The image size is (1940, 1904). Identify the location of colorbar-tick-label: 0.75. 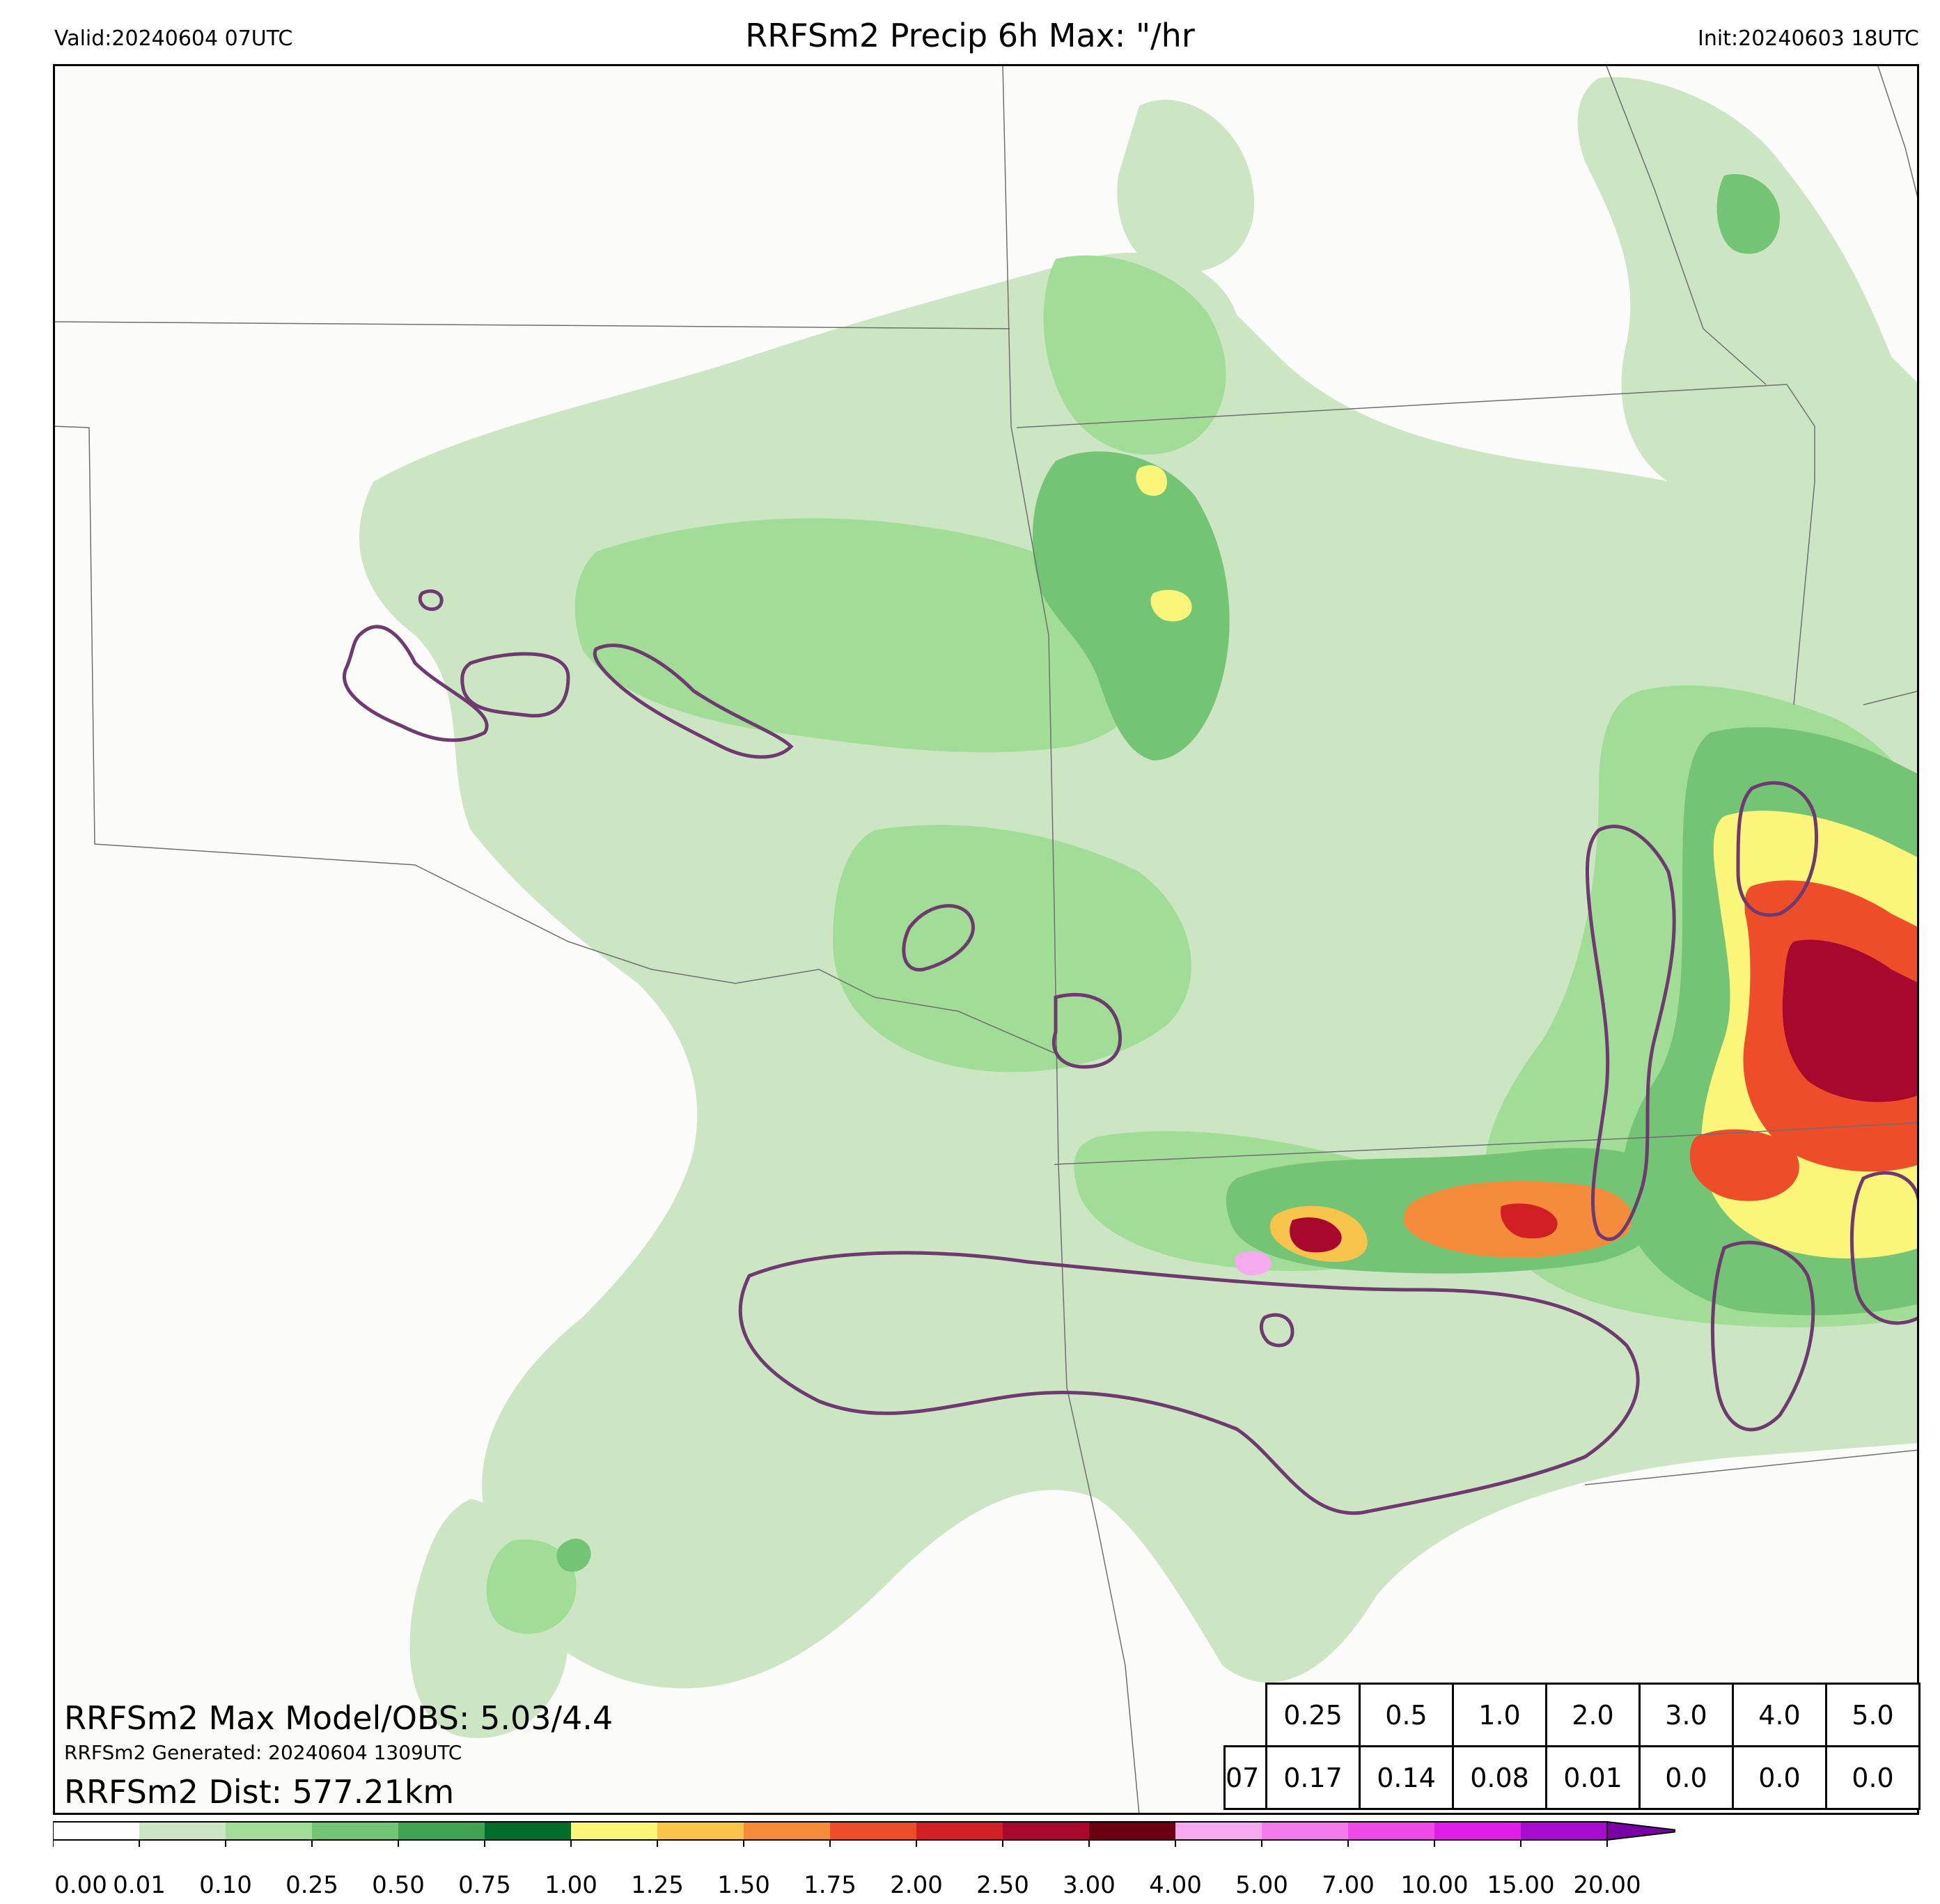
(484, 1885).